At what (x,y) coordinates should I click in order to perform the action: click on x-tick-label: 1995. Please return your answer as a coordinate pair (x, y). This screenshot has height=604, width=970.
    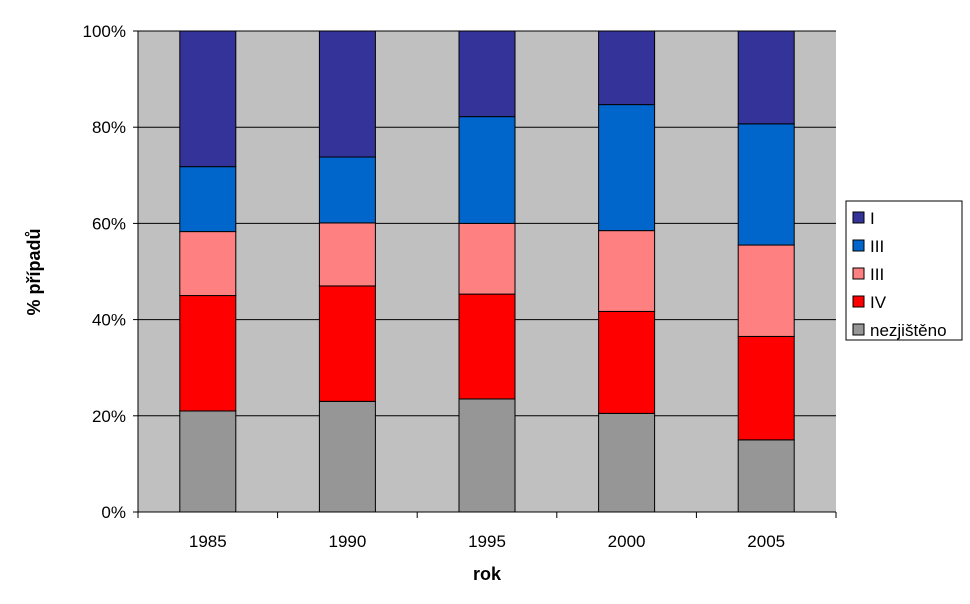
    Looking at the image, I should click on (487, 541).